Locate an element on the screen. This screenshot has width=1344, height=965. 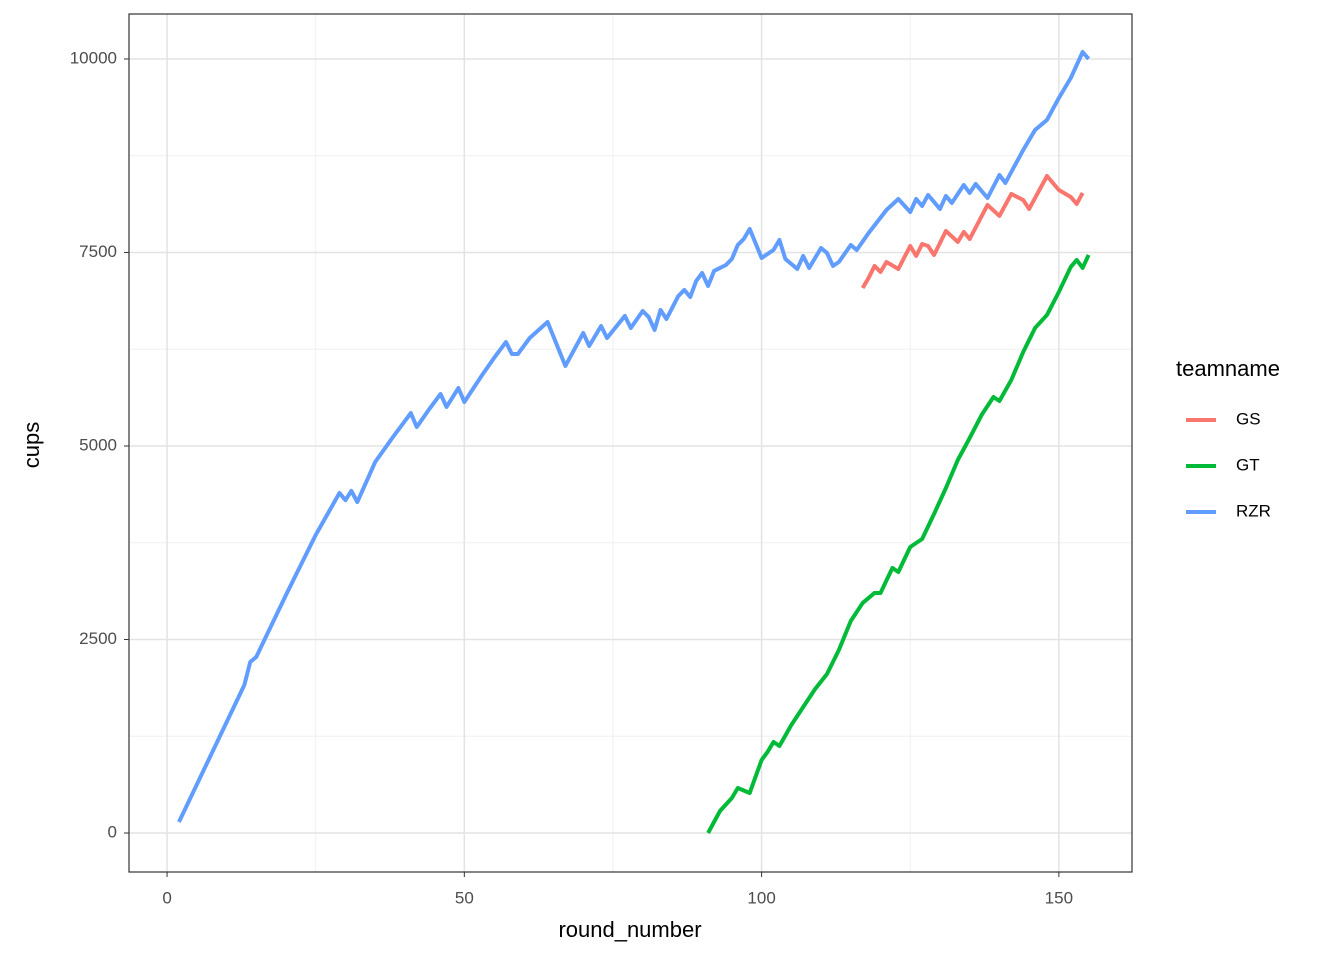
legend: GS GT RZR is located at coordinates (1228, 464).